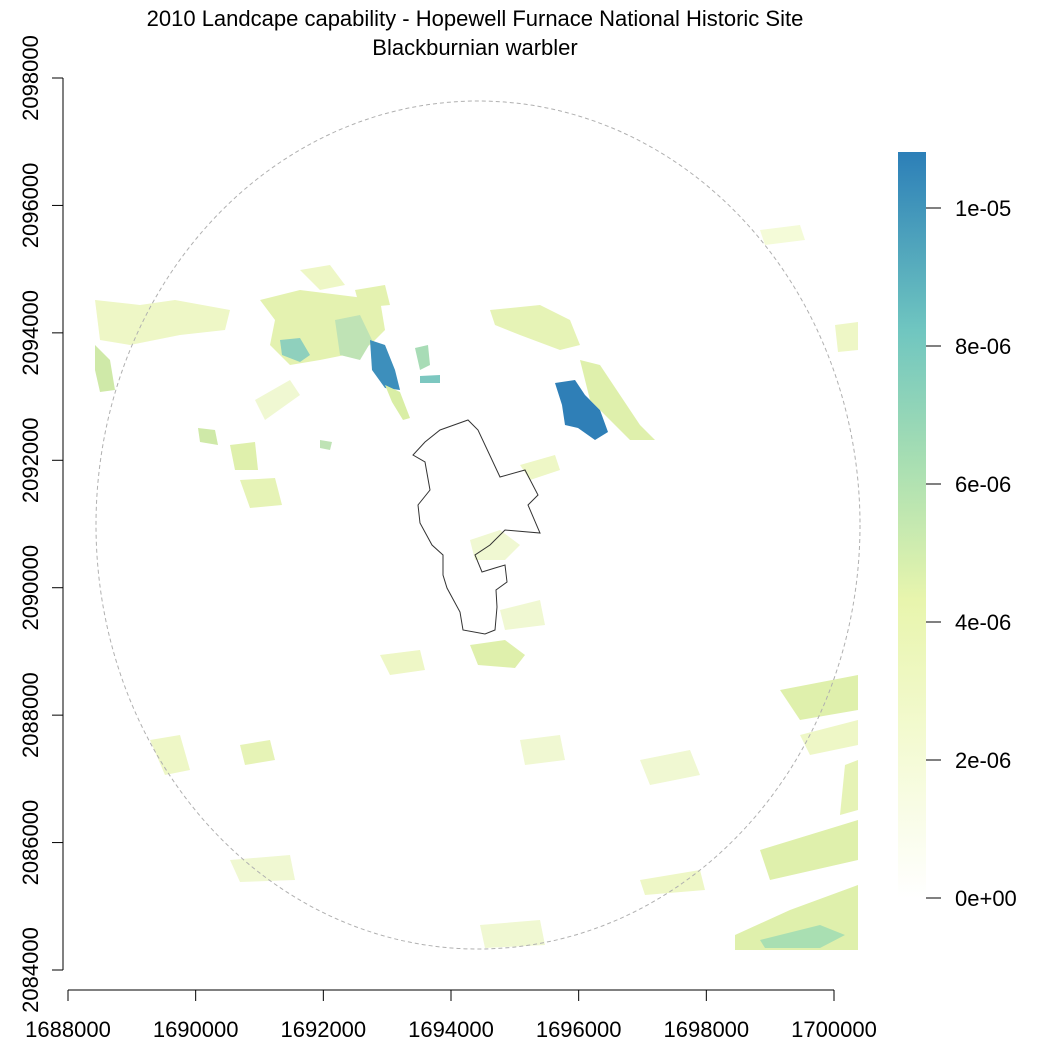  What do you see at coordinates (196, 1029) in the screenshot?
I see `x-tick-label: 1690000` at bounding box center [196, 1029].